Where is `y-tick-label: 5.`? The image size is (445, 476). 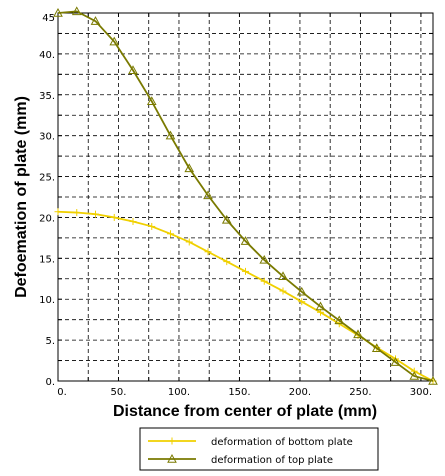 y-tick-label: 5. is located at coordinates (50, 341).